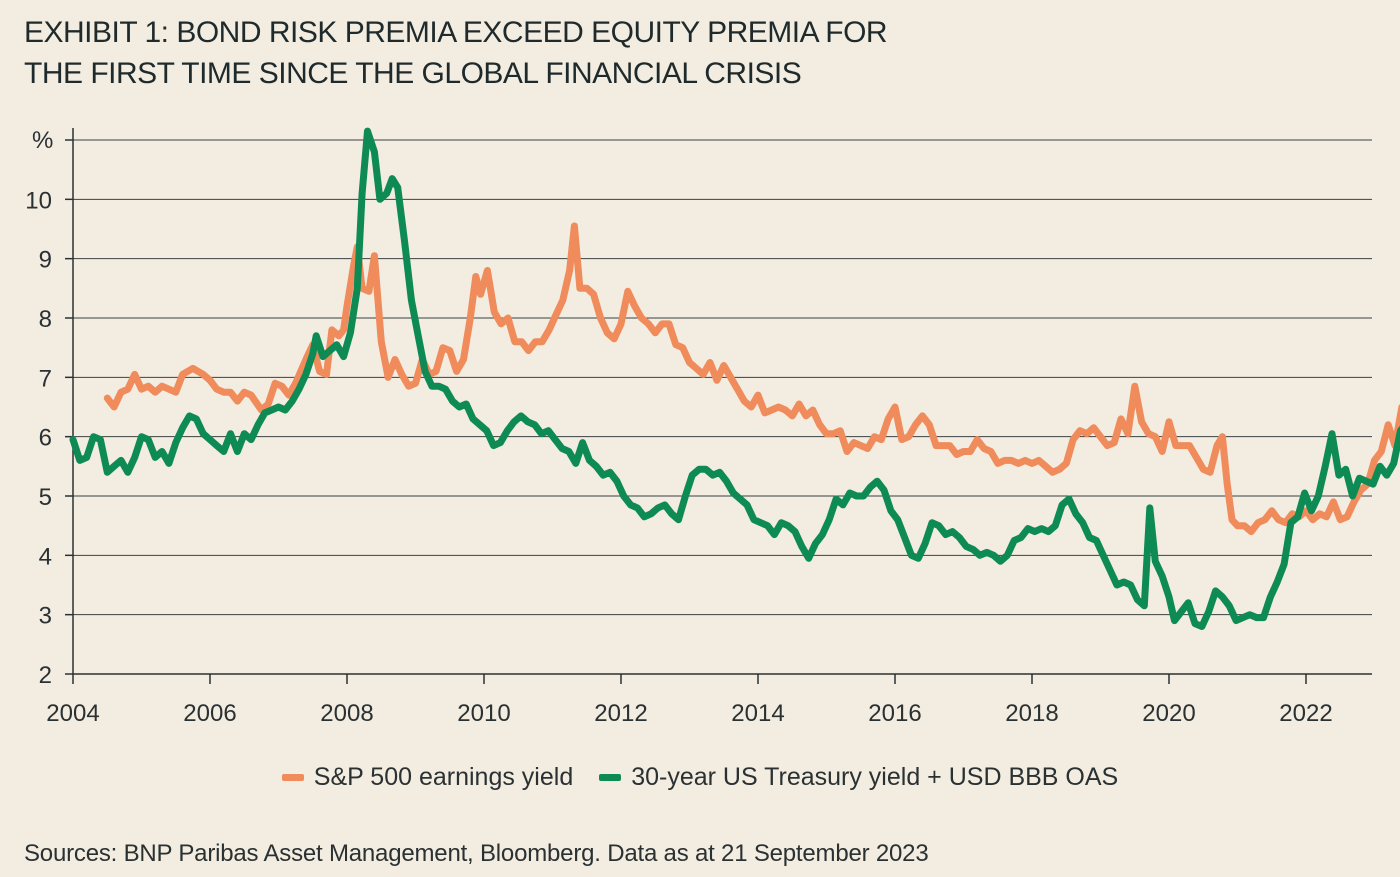 The height and width of the screenshot is (877, 1400). What do you see at coordinates (757, 713) in the screenshot?
I see `x-tick-label: 2014` at bounding box center [757, 713].